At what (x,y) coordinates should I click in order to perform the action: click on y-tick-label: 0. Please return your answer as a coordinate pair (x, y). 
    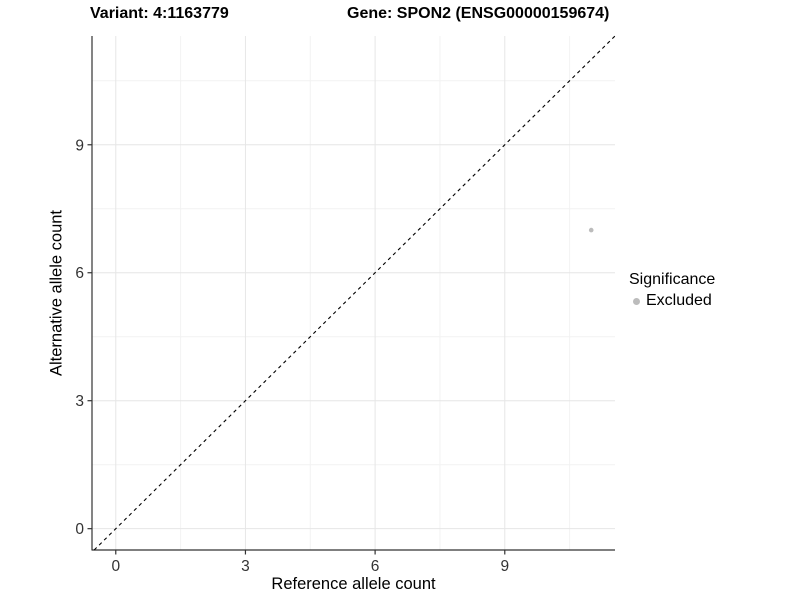
    Looking at the image, I should click on (79, 529).